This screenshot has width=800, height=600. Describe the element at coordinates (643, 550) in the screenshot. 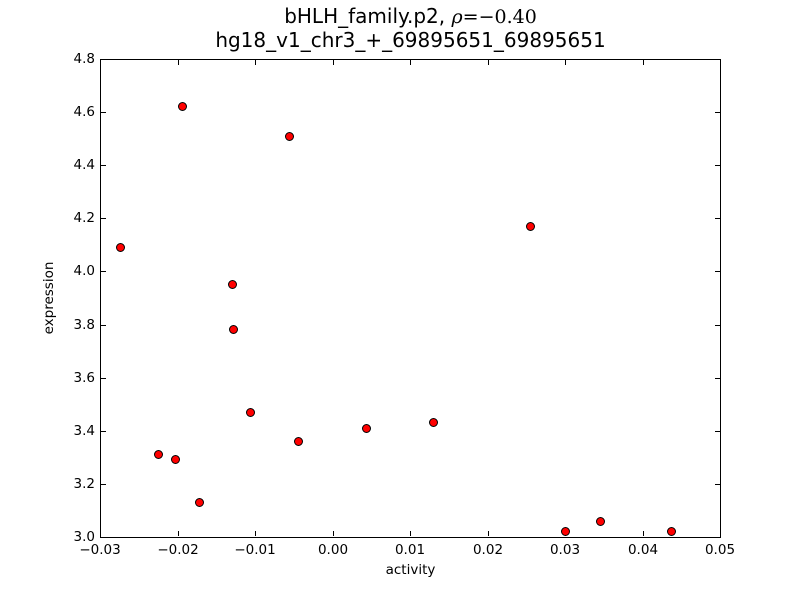

I see `x-tick-label: 0.04` at that location.